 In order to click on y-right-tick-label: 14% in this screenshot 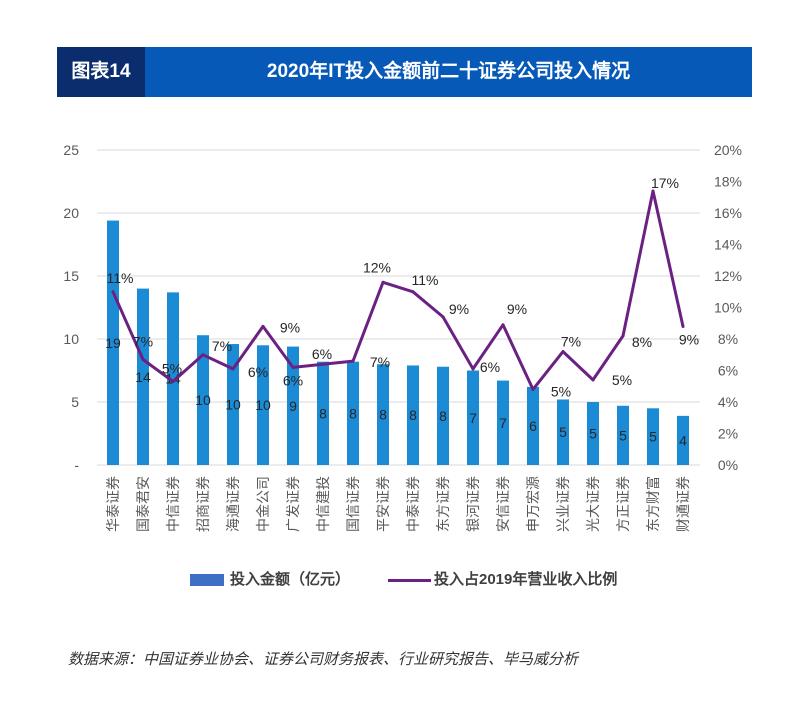, I will do `click(728, 245)`.